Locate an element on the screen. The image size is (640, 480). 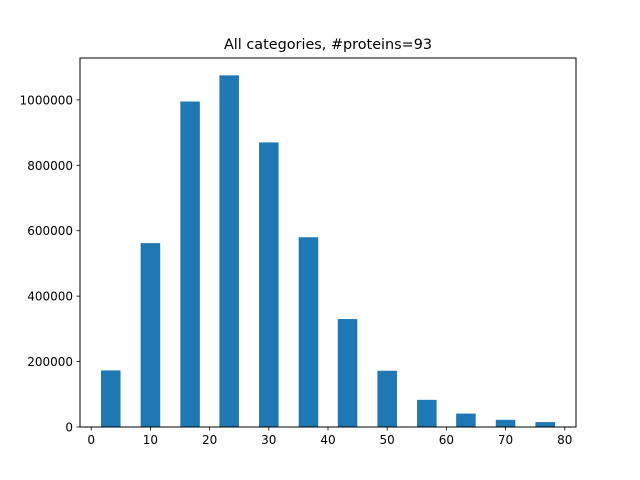
chart-title: All categories, #proteins=93 is located at coordinates (328, 45).